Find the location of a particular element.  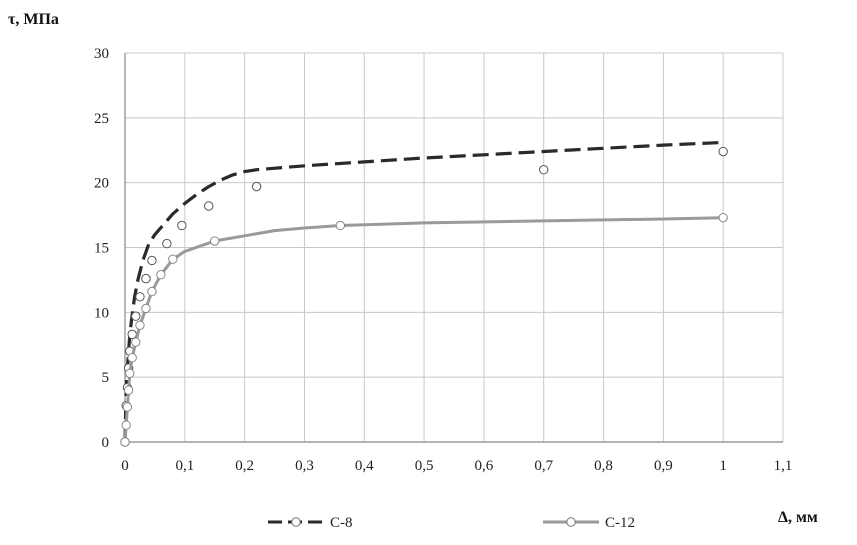

x-axis-label: Δ, мм is located at coordinates (798, 517).